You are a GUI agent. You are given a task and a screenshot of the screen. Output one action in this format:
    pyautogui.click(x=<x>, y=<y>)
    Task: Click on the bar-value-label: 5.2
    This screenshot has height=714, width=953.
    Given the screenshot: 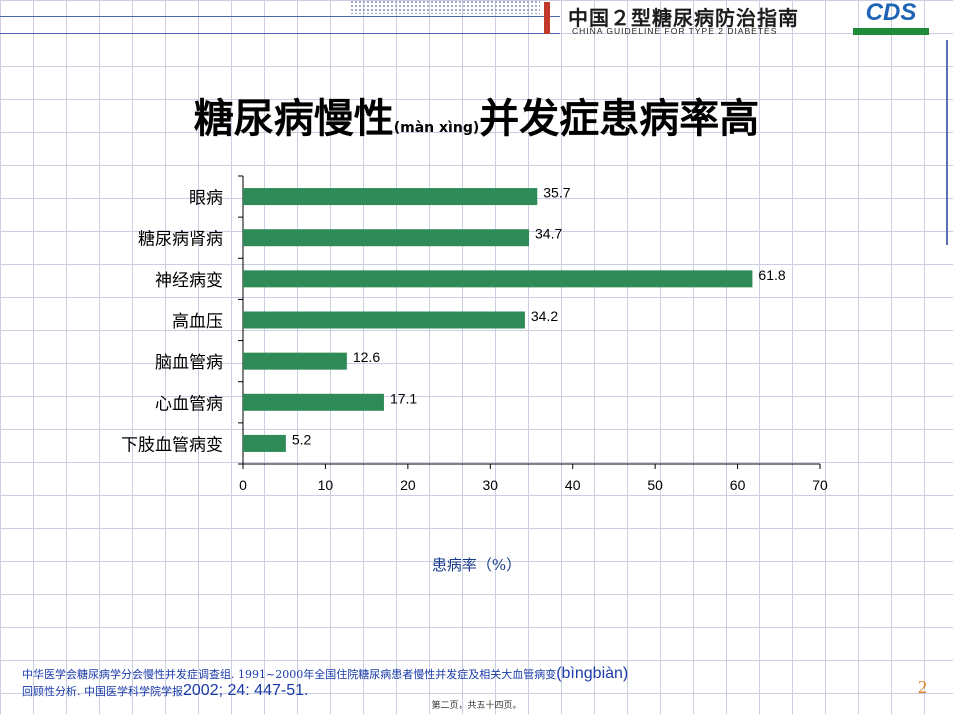 What is the action you would take?
    pyautogui.click(x=302, y=439)
    